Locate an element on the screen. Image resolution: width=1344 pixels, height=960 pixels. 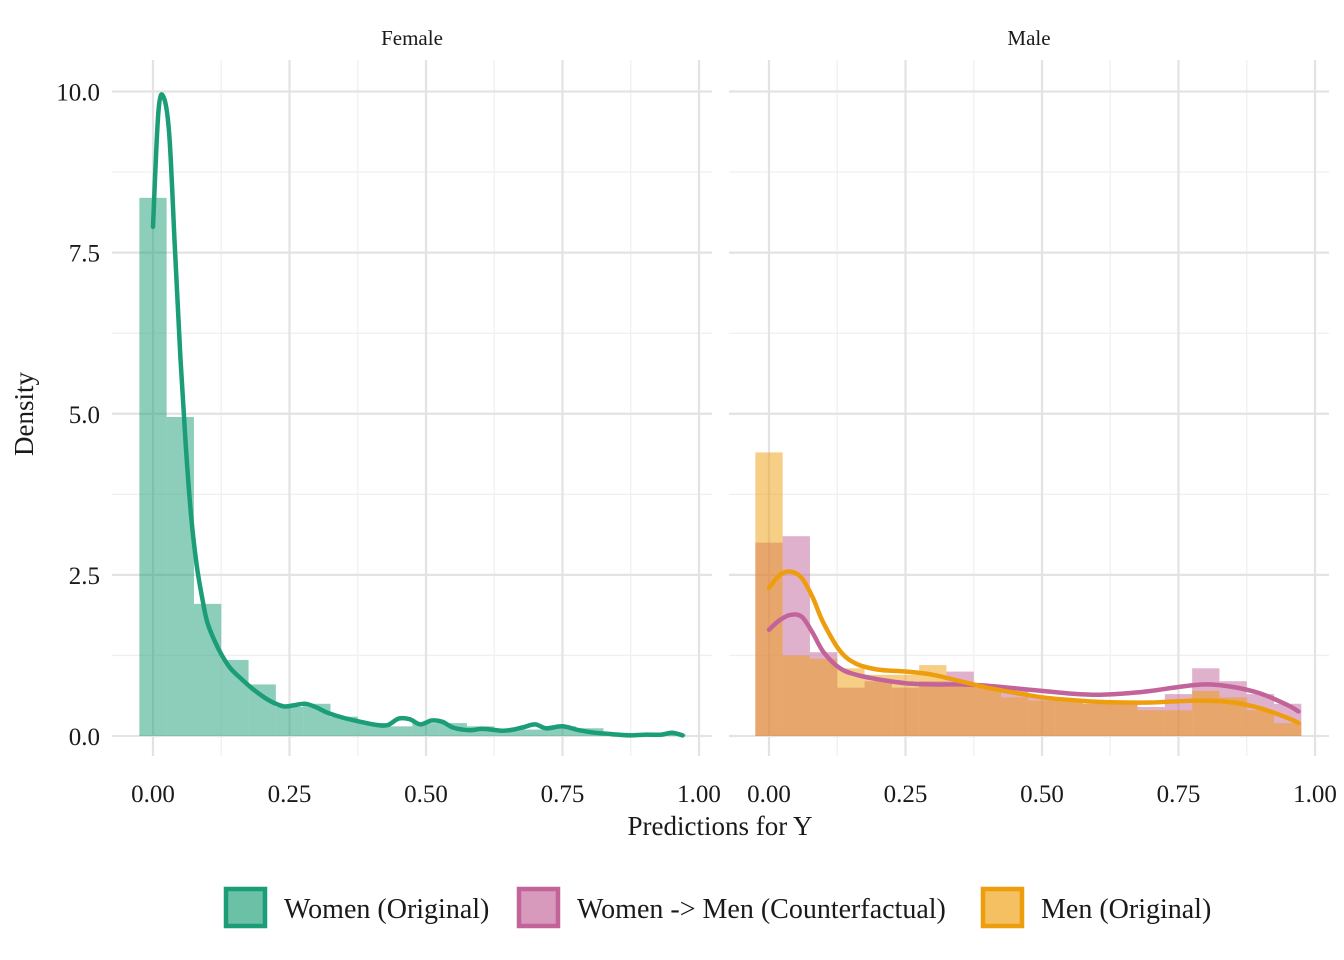
y-tick-label: 2.5 is located at coordinates (84, 576).